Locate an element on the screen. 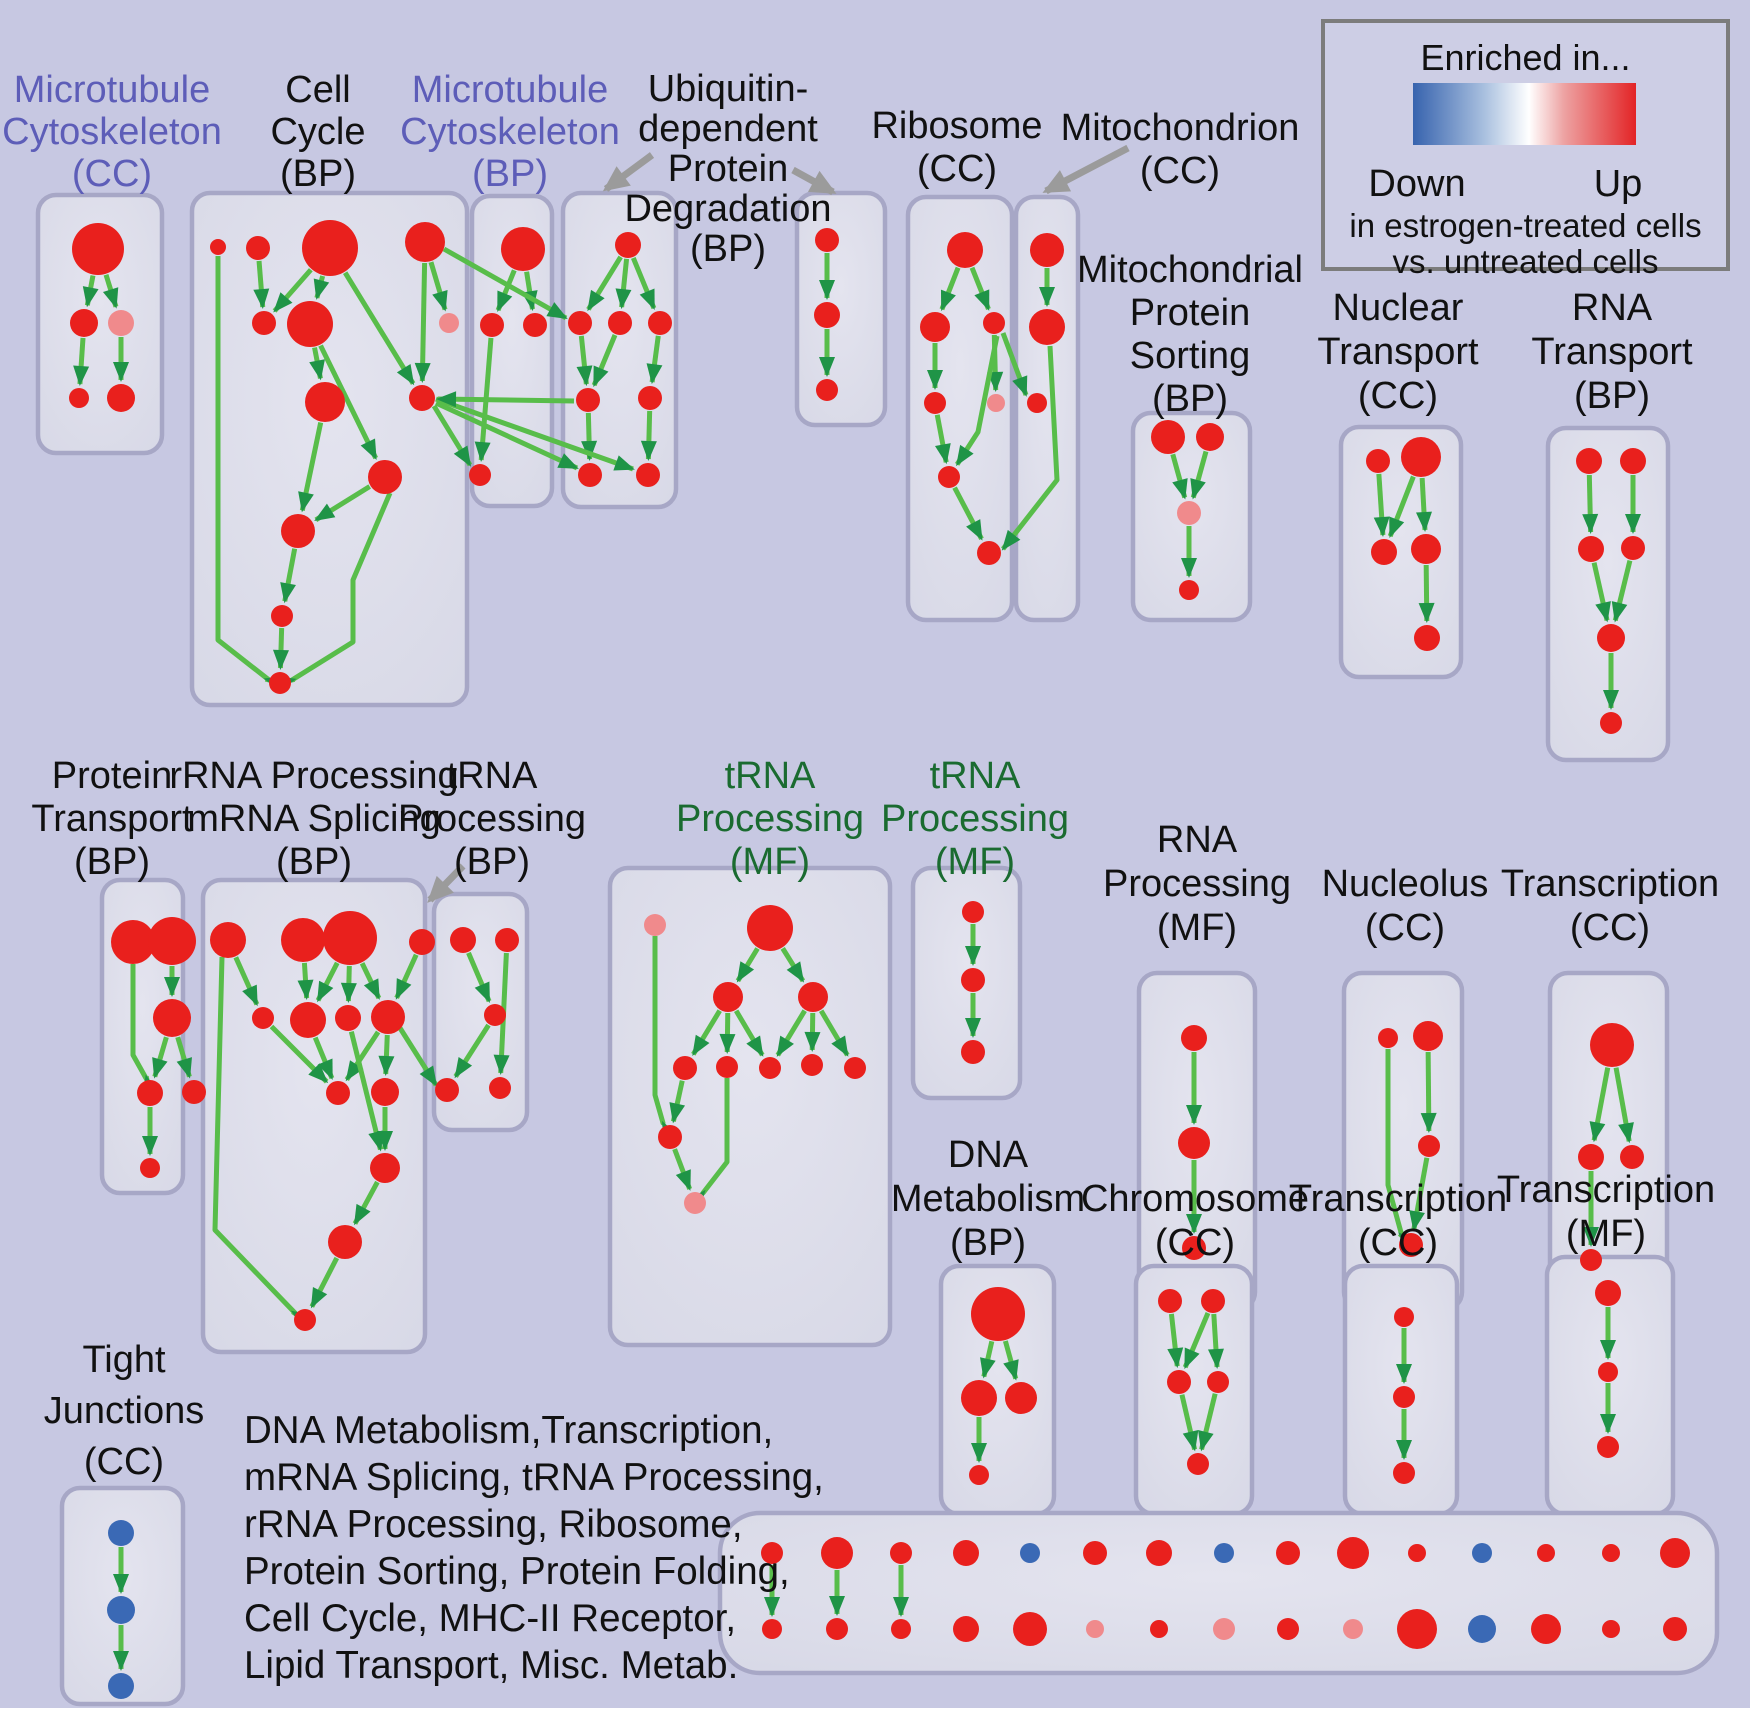  cluster-label-trna-processing-mf-1: tRNA is located at coordinates (770, 776).